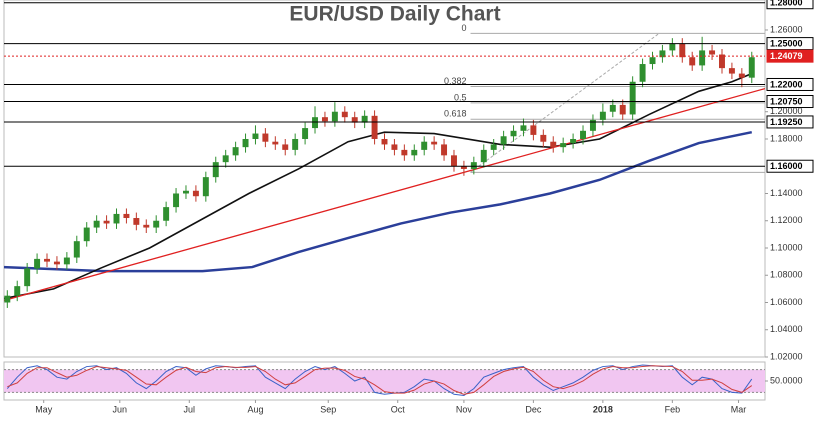 The height and width of the screenshot is (421, 817). I want to click on stochastic-band, so click(384, 381).